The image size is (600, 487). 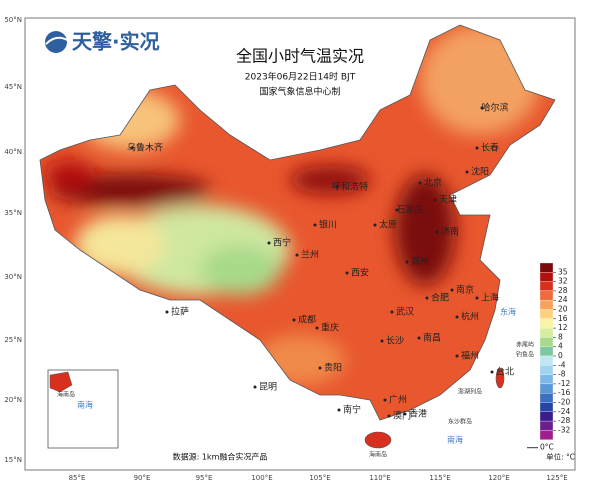 What do you see at coordinates (418, 414) in the screenshot?
I see `city-label: 香港` at bounding box center [418, 414].